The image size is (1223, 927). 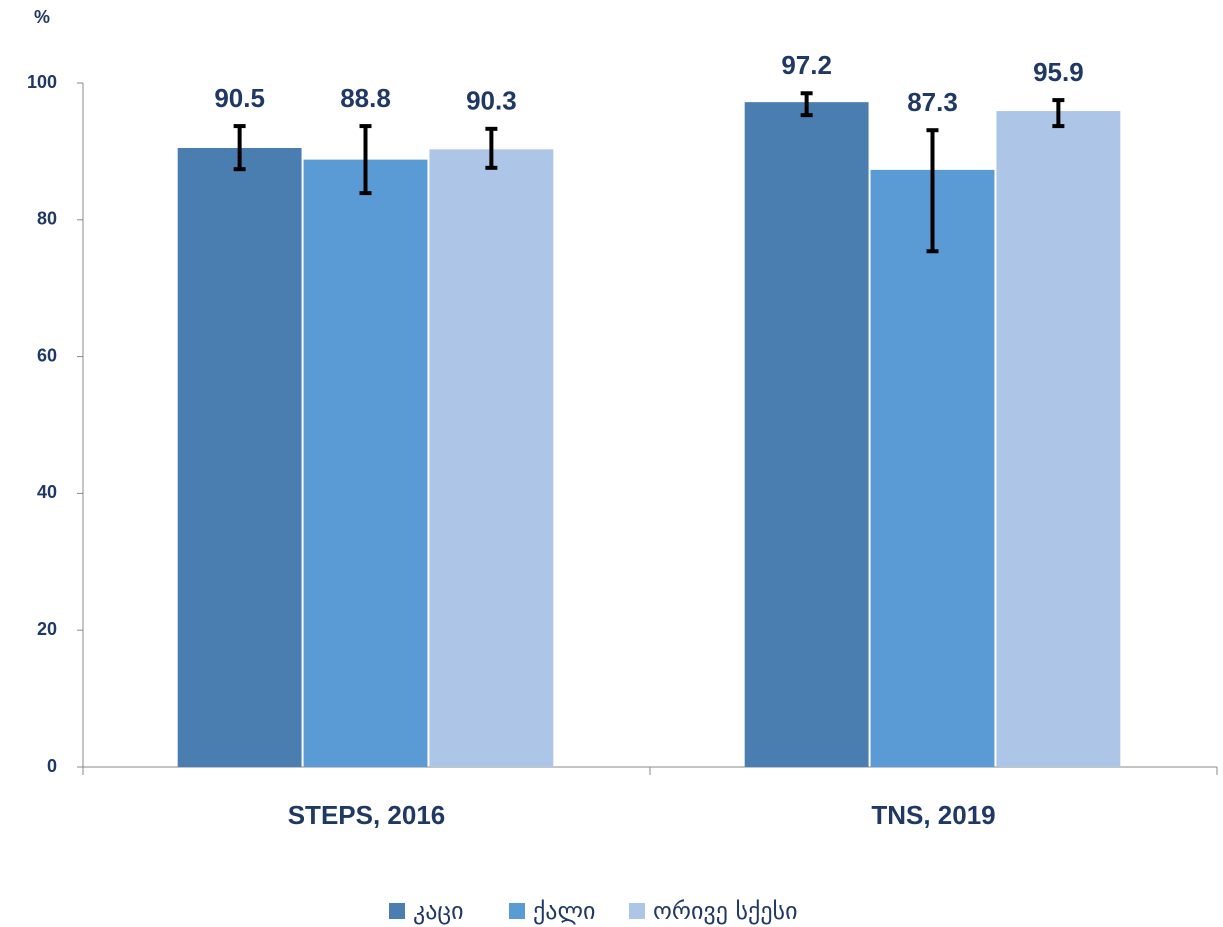 What do you see at coordinates (725, 911) in the screenshot?
I see `legend-label: ორივე სქესი` at bounding box center [725, 911].